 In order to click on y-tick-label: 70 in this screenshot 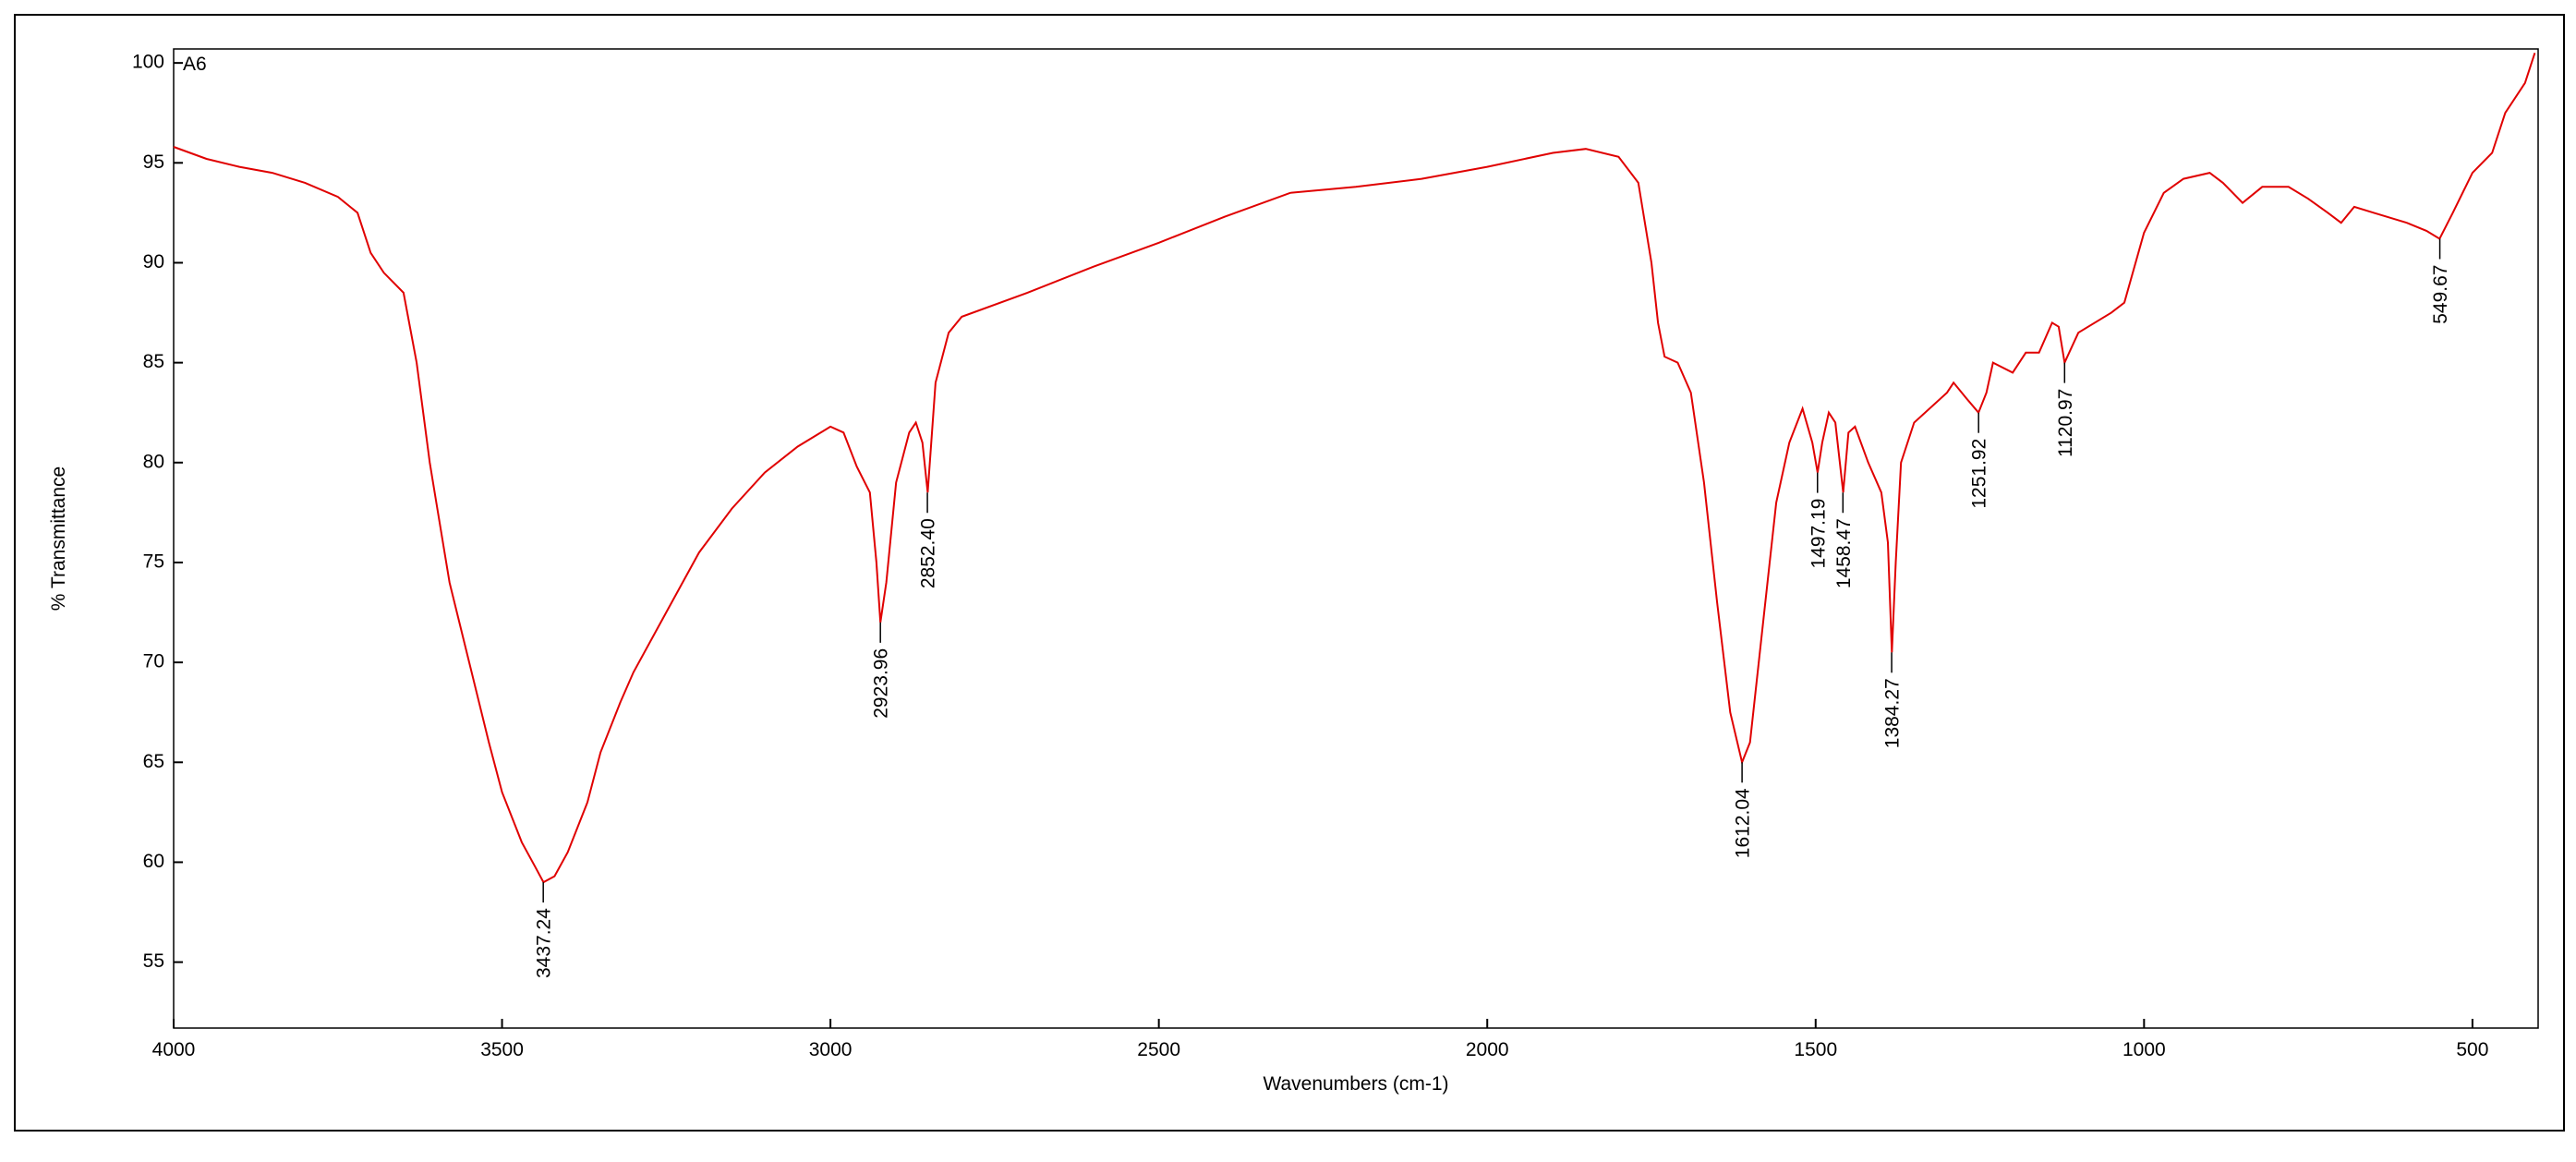, I will do `click(153, 661)`.